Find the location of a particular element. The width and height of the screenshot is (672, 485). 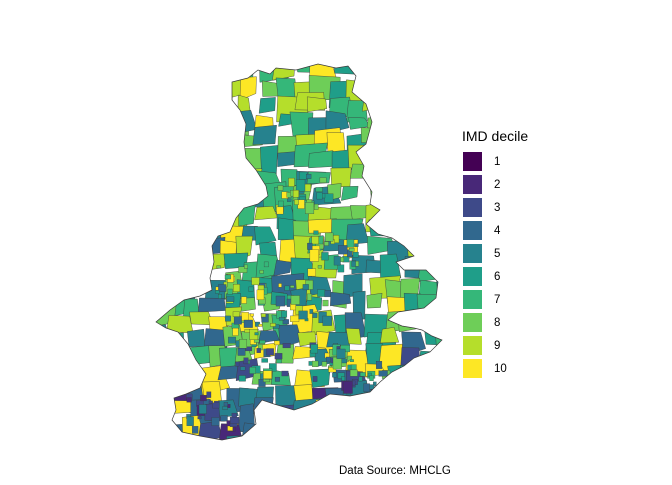

legend-label: 9 is located at coordinates (497, 345).